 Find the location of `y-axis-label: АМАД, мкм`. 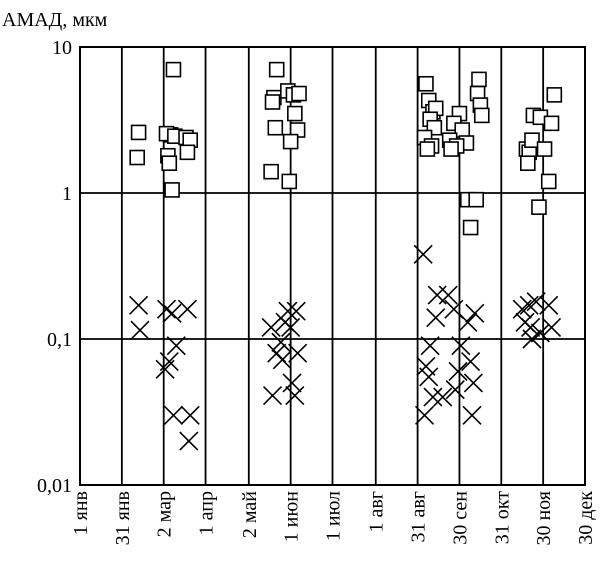

y-axis-label: АМАД, мкм is located at coordinates (55, 20).